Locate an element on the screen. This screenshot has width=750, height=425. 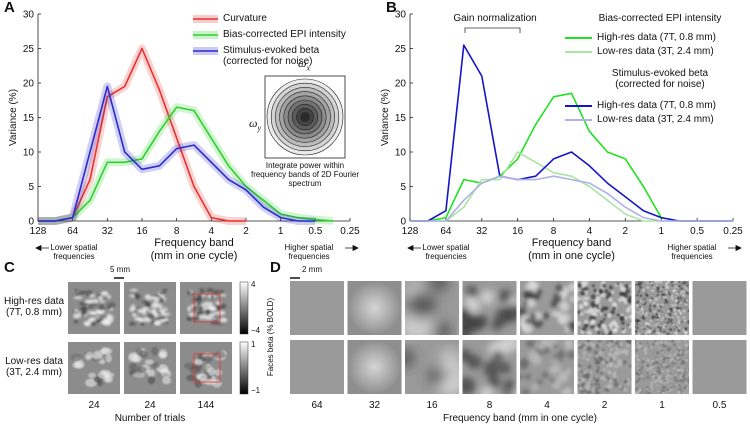
column-label: 24 is located at coordinates (150, 405).